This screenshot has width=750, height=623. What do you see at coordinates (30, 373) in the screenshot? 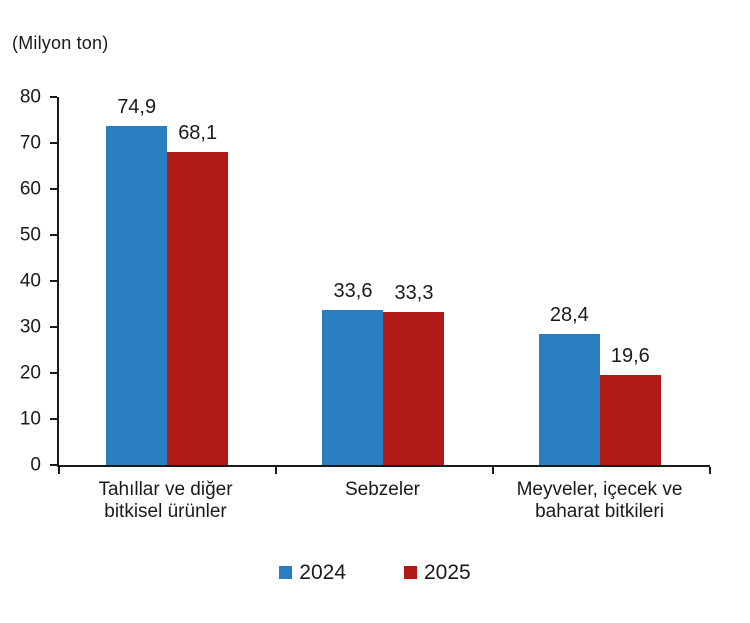
I see `y-tick-label: 20` at bounding box center [30, 373].